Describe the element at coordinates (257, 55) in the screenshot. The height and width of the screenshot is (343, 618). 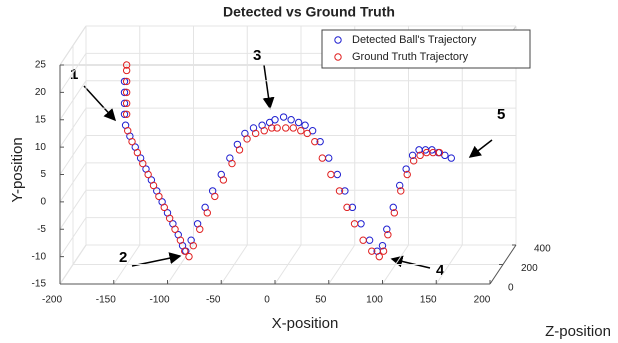
I see `annotation: 3` at that location.